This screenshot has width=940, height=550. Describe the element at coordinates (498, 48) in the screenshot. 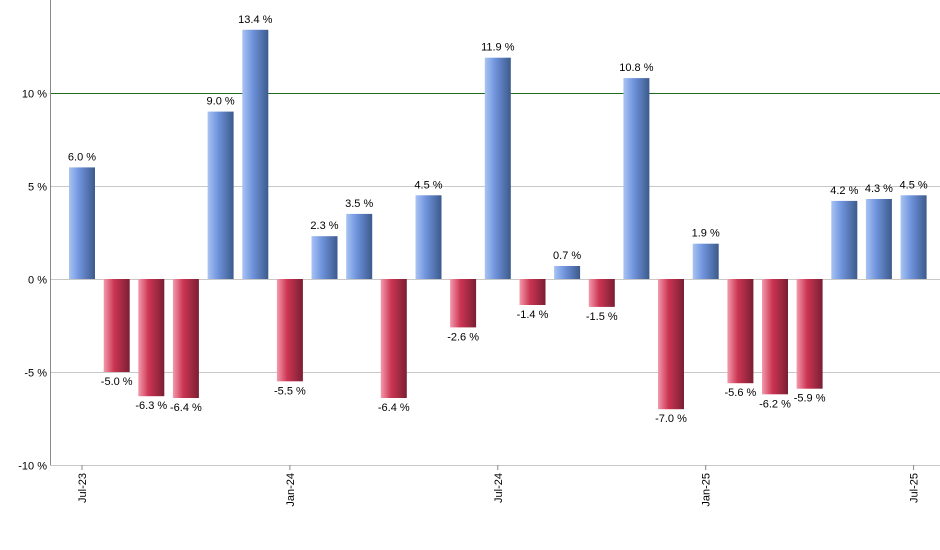

I see `data-label: 11.9 %` at that location.